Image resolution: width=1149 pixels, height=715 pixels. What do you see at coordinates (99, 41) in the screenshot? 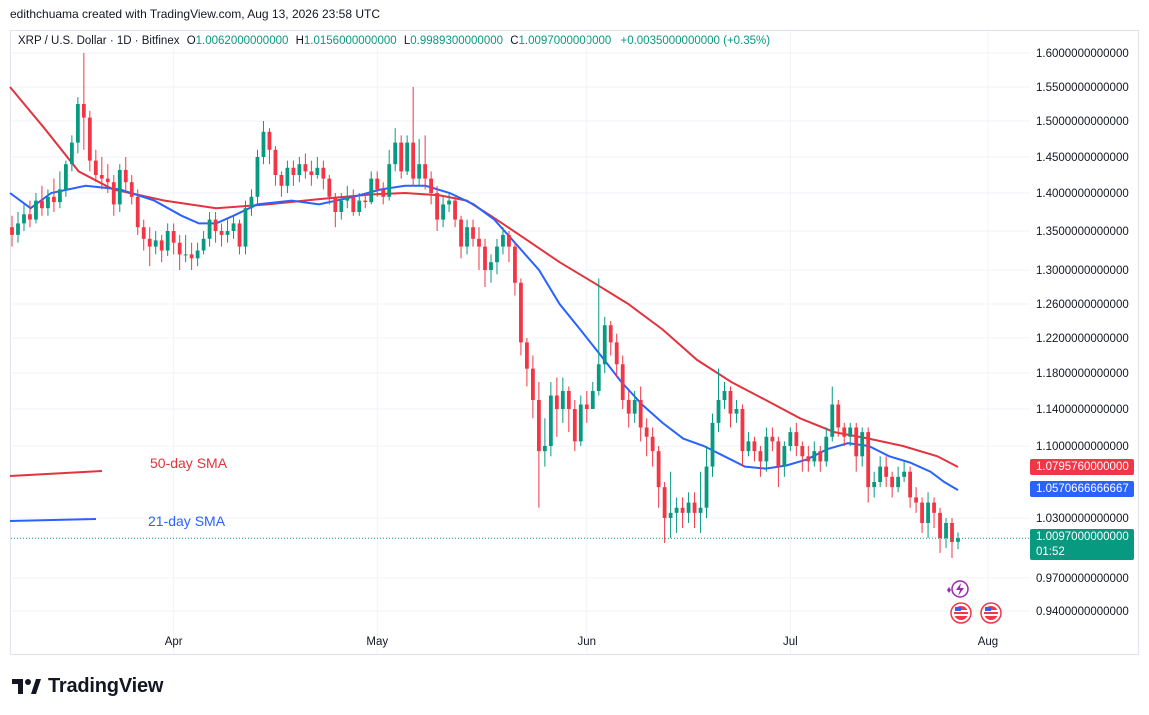
I see `symbol-label: XRP / U.S. Dollar · 1D · Bitfinex` at bounding box center [99, 41].